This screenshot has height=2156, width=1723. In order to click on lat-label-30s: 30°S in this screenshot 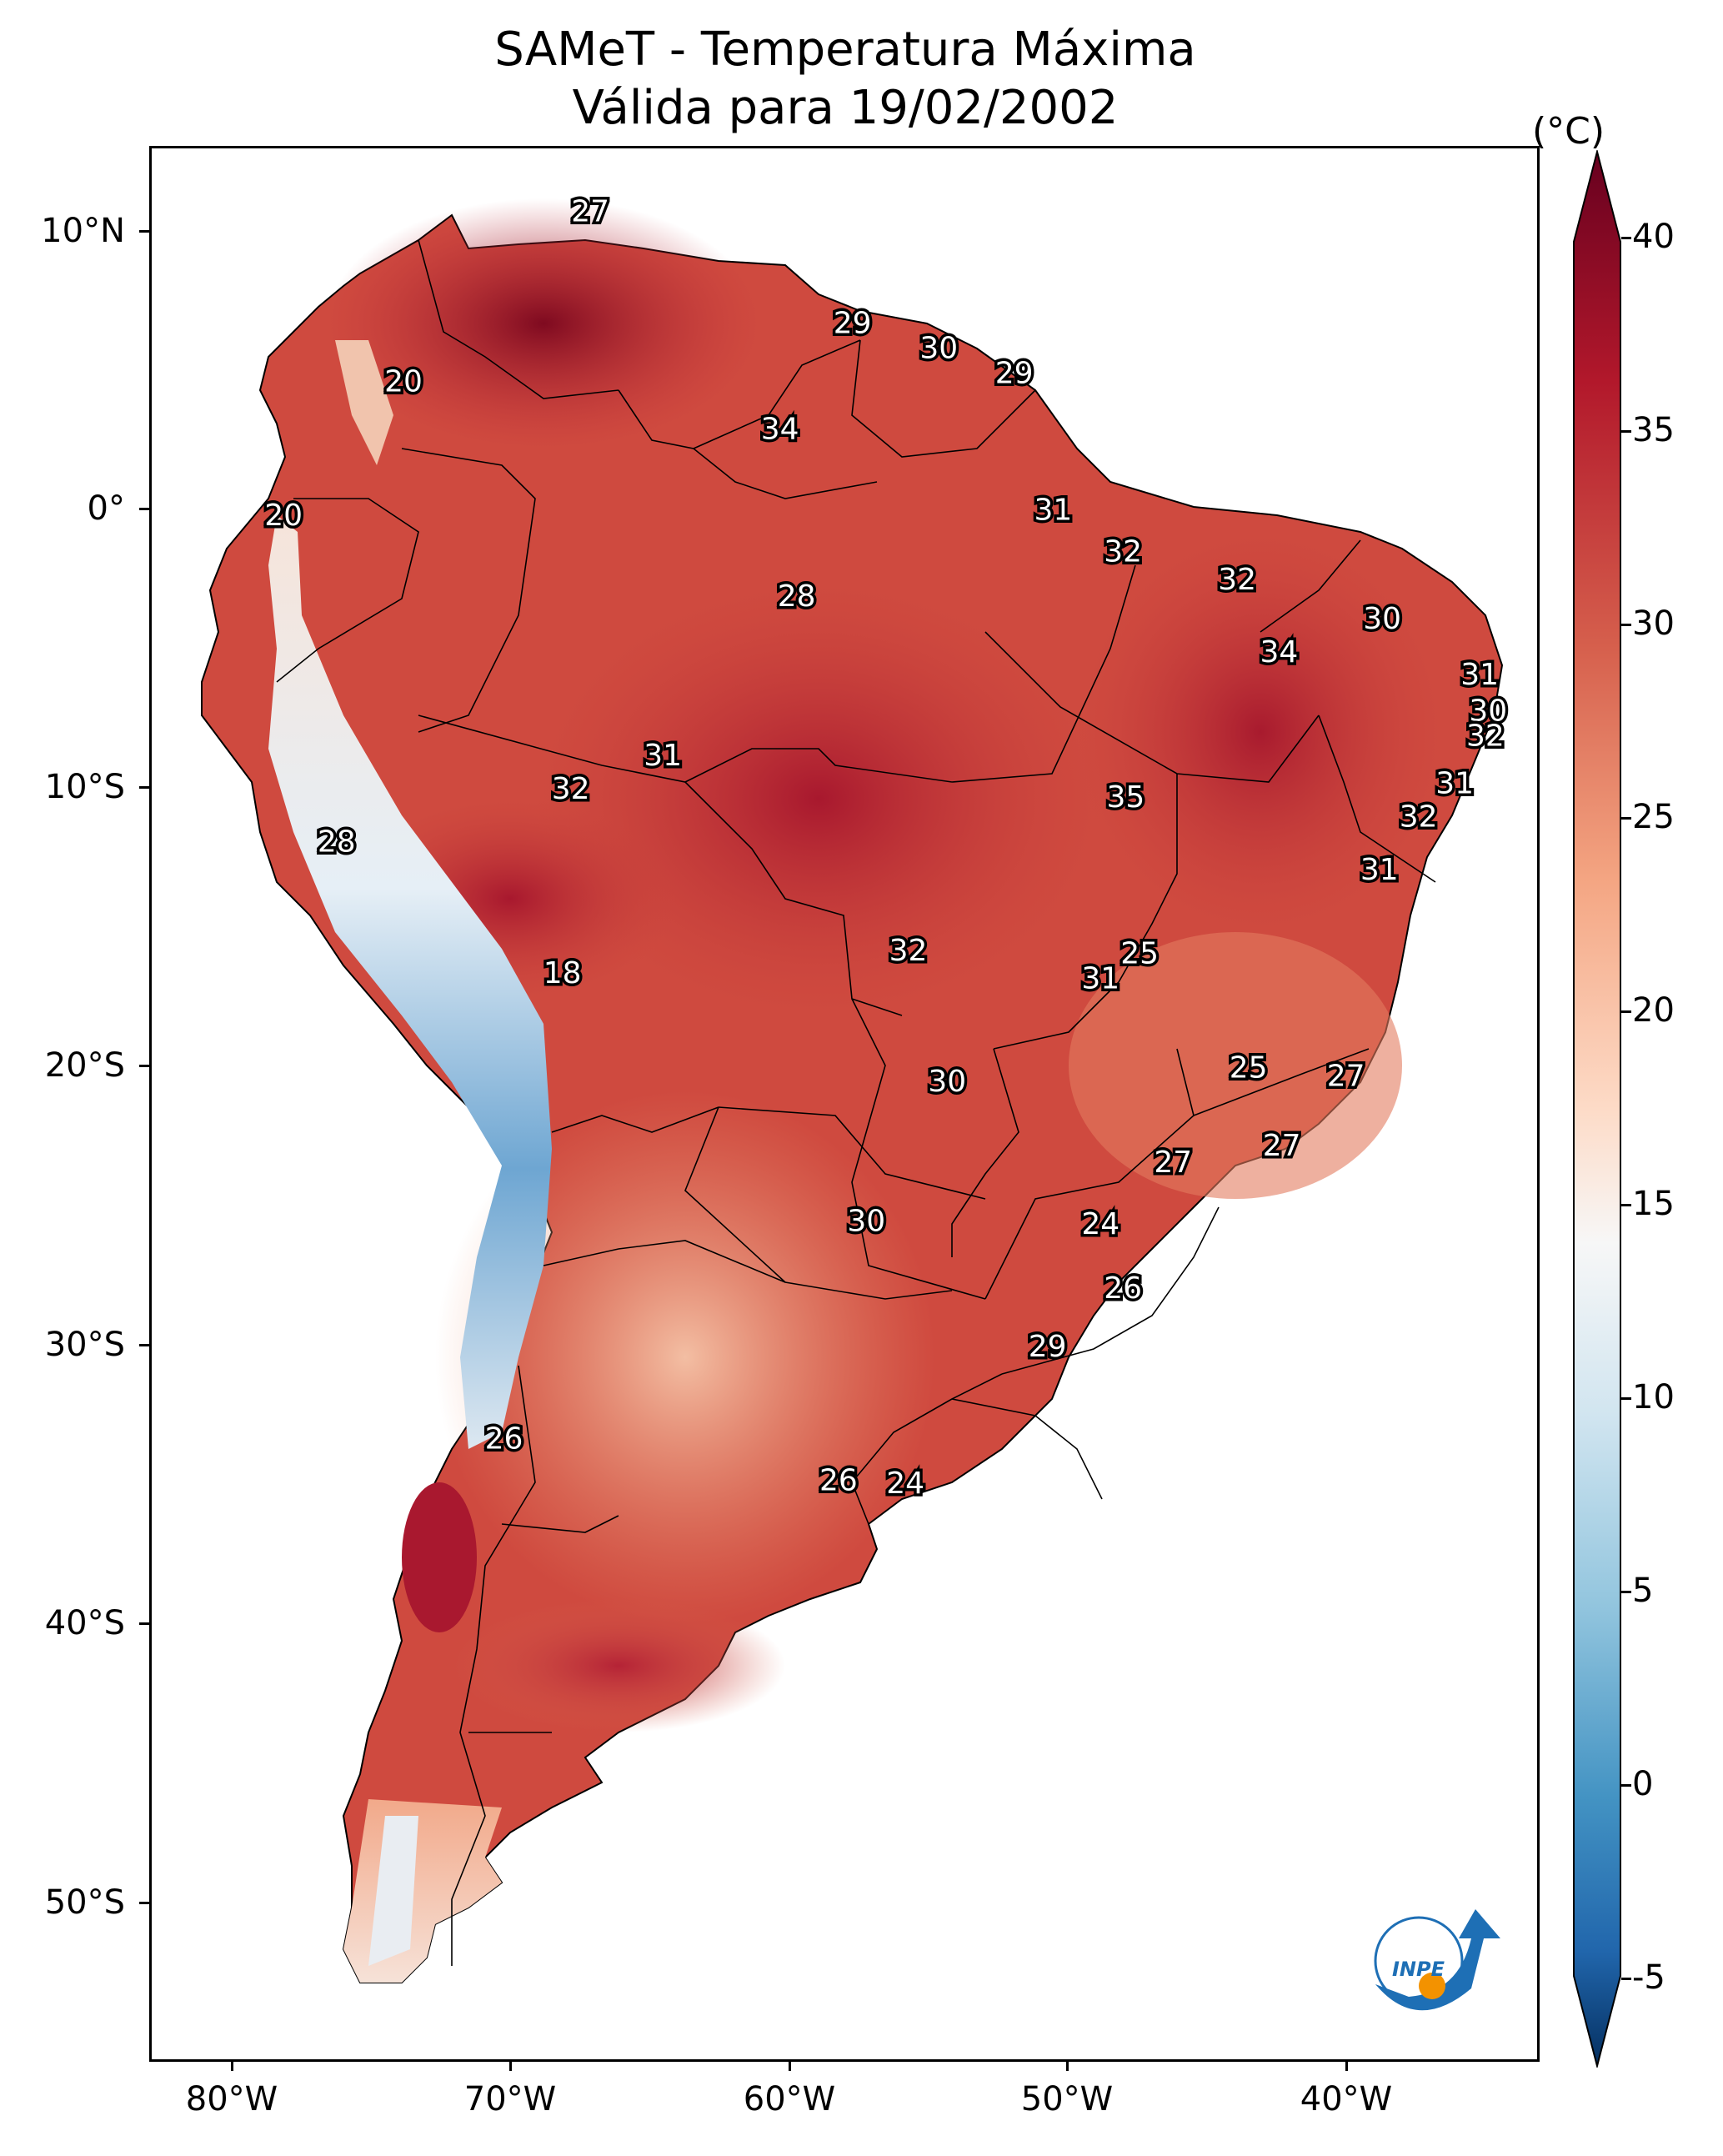, I will do `click(84, 1345)`.